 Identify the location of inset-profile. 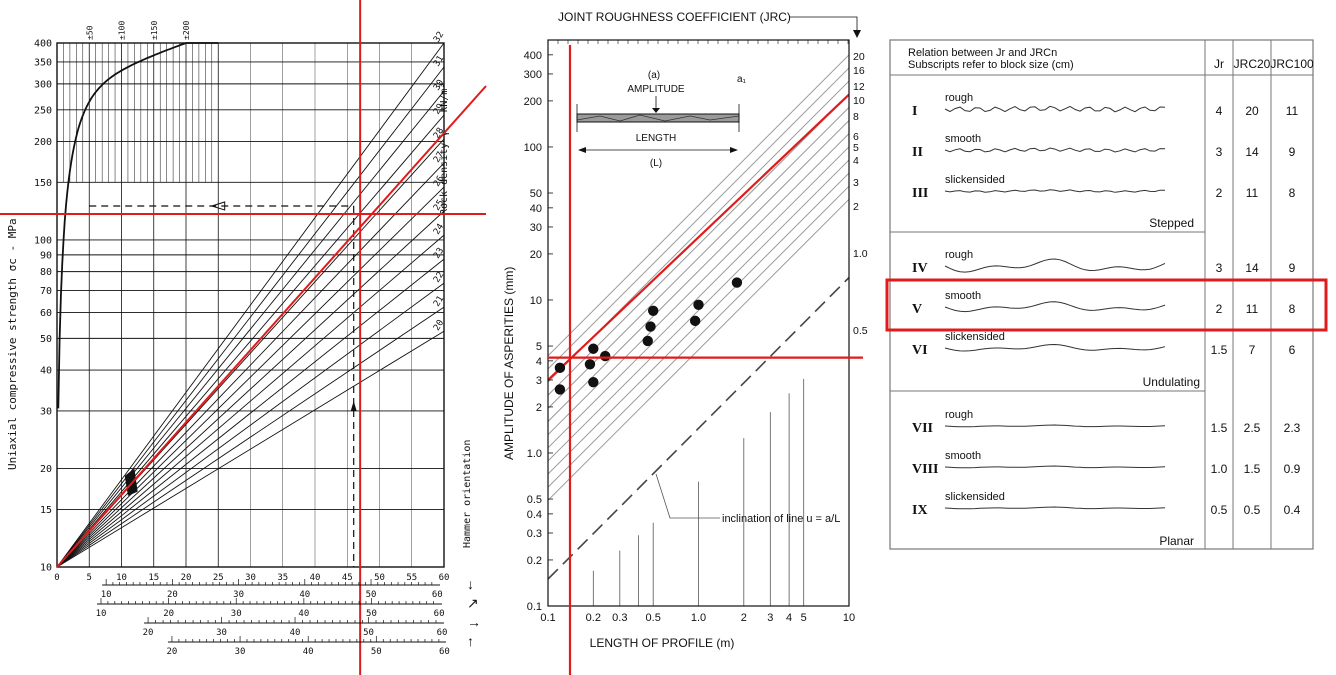
(658, 118).